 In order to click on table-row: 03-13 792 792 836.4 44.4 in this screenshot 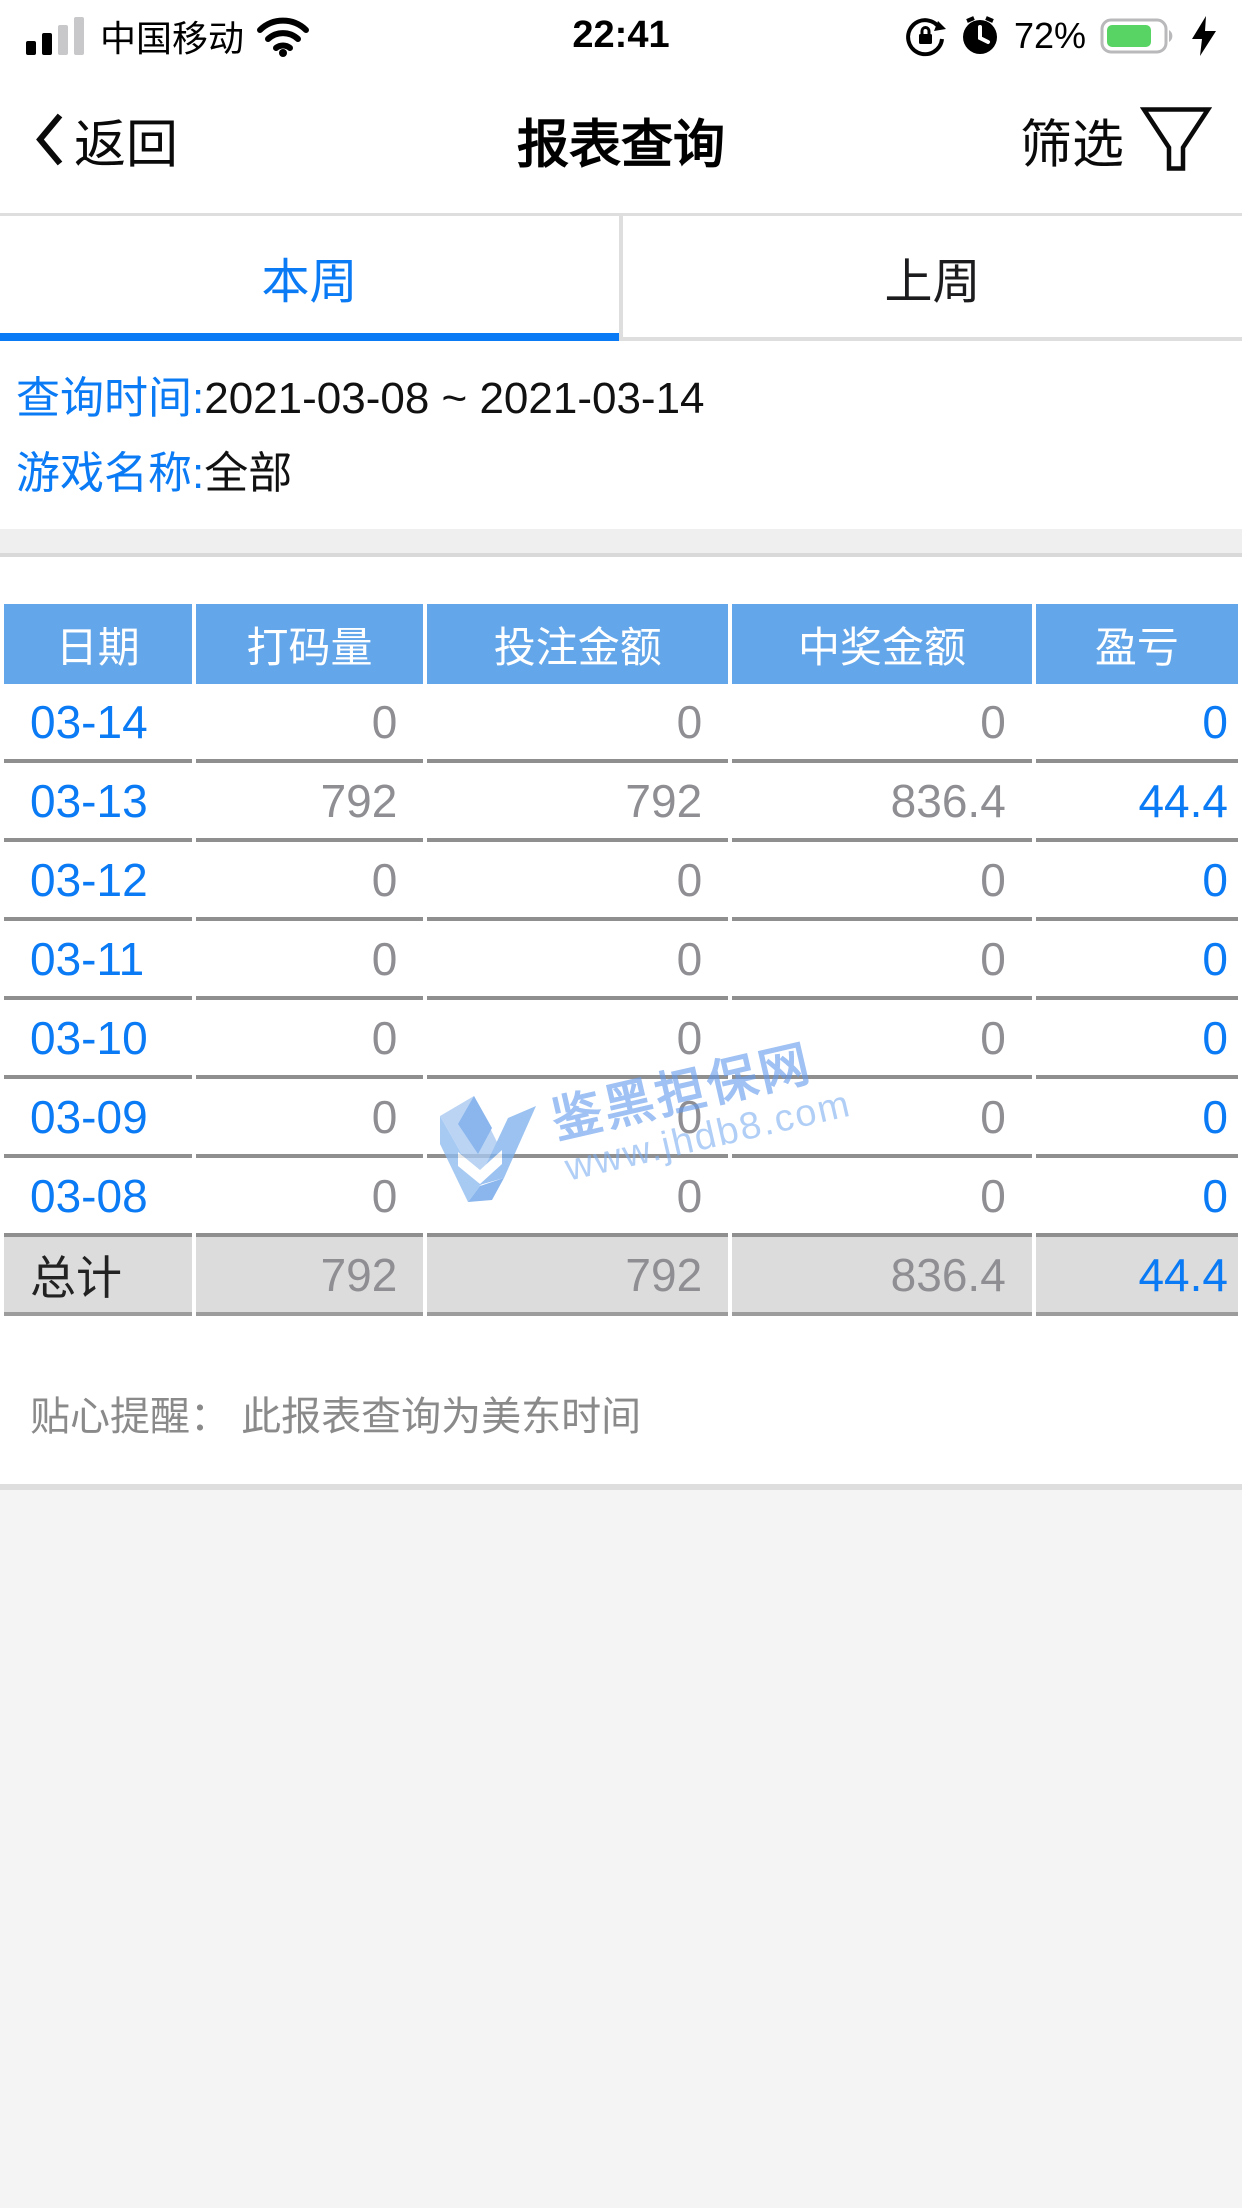, I will do `click(621, 802)`.